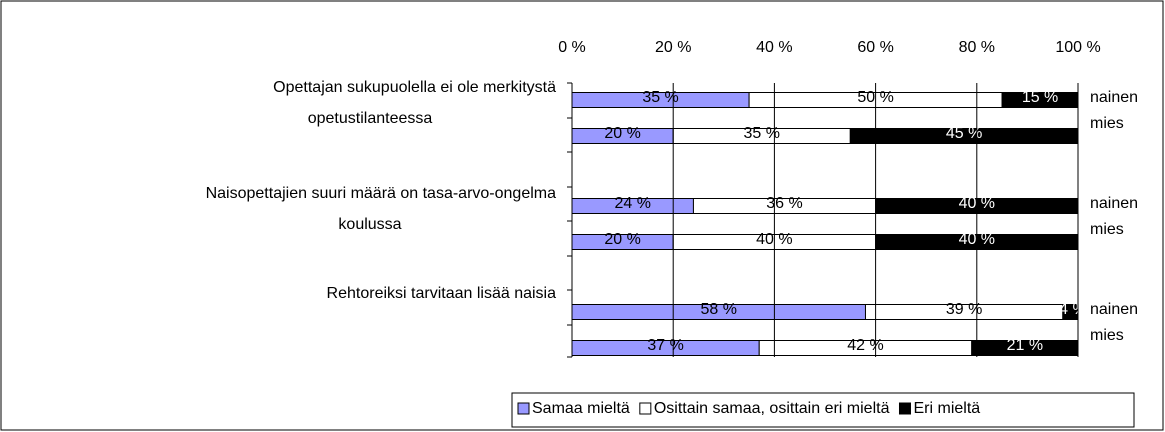 Image resolution: width=1165 pixels, height=432 pixels. I want to click on data-label: 4 %, so click(1073, 309).